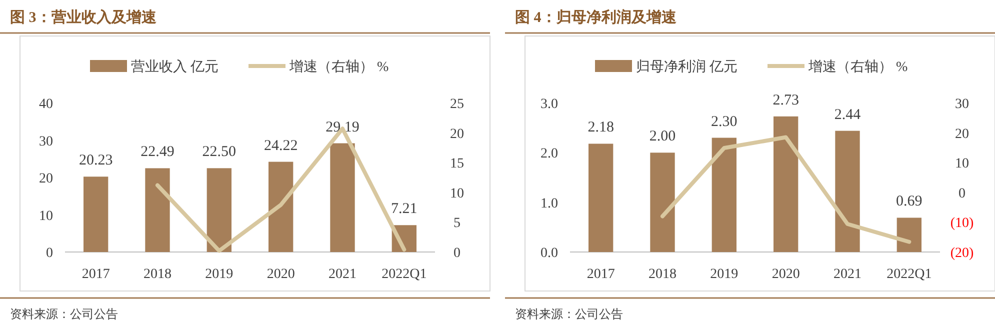 This screenshot has width=995, height=332. What do you see at coordinates (157, 152) in the screenshot?
I see `data-label: 22.49` at bounding box center [157, 152].